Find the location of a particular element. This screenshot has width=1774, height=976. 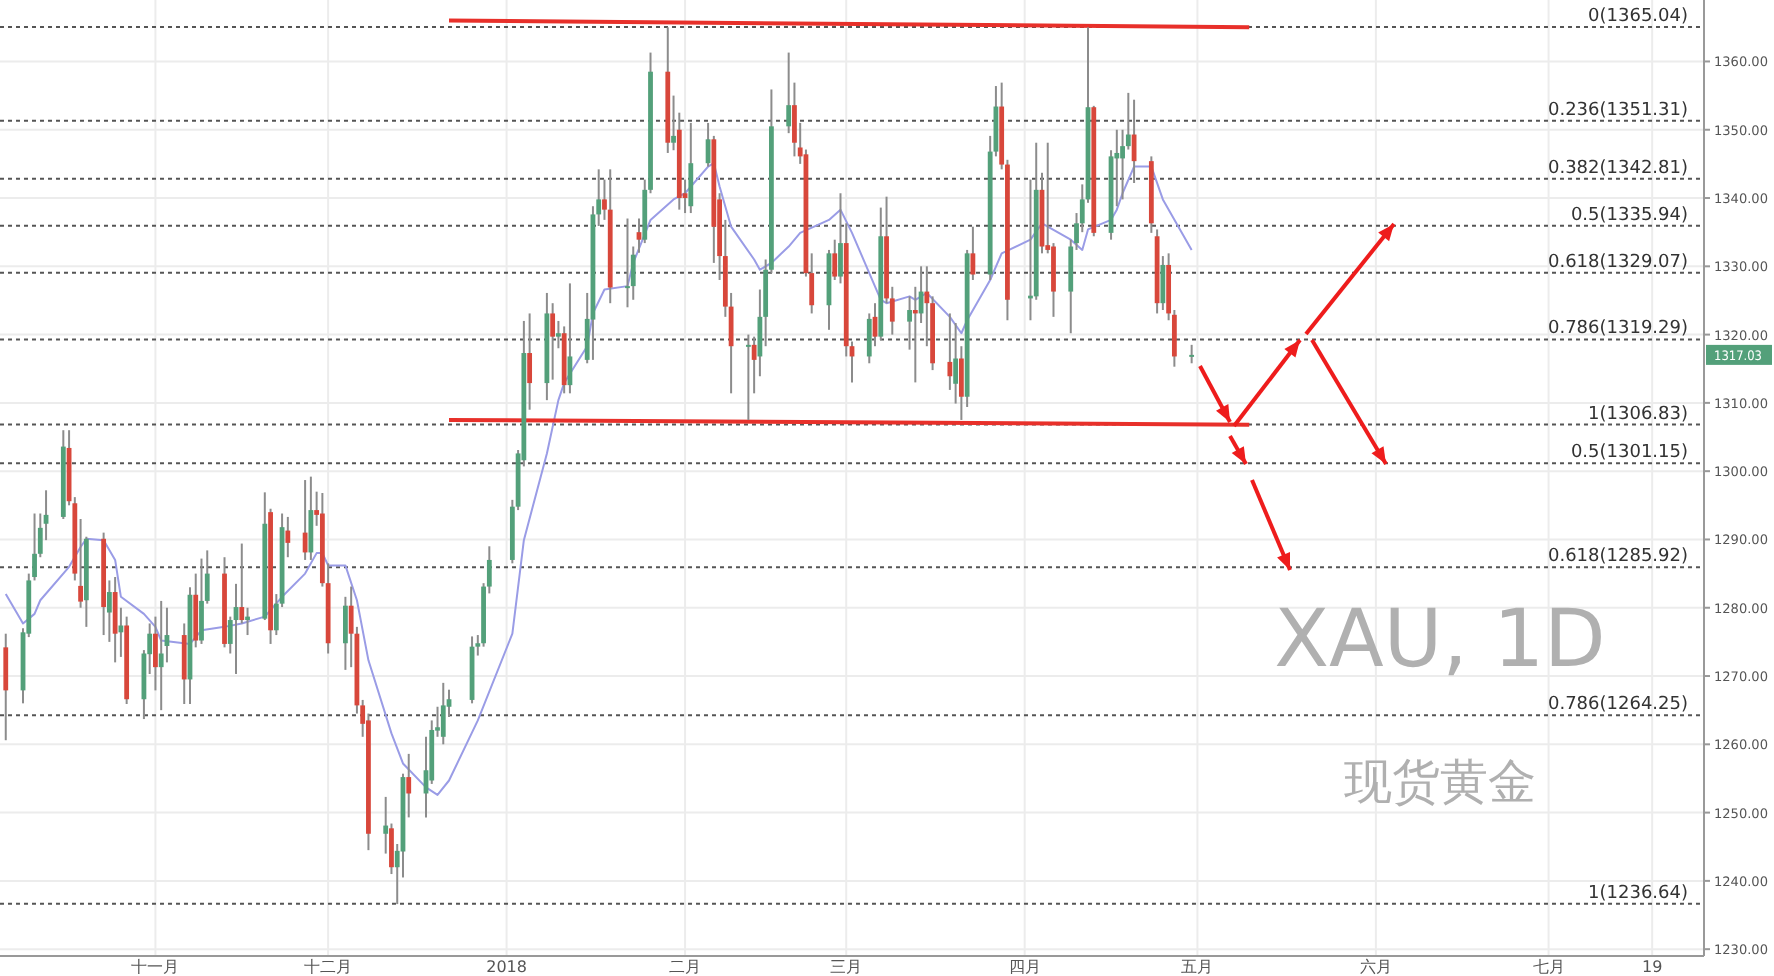

x-tick-label: 二月 is located at coordinates (685, 967).